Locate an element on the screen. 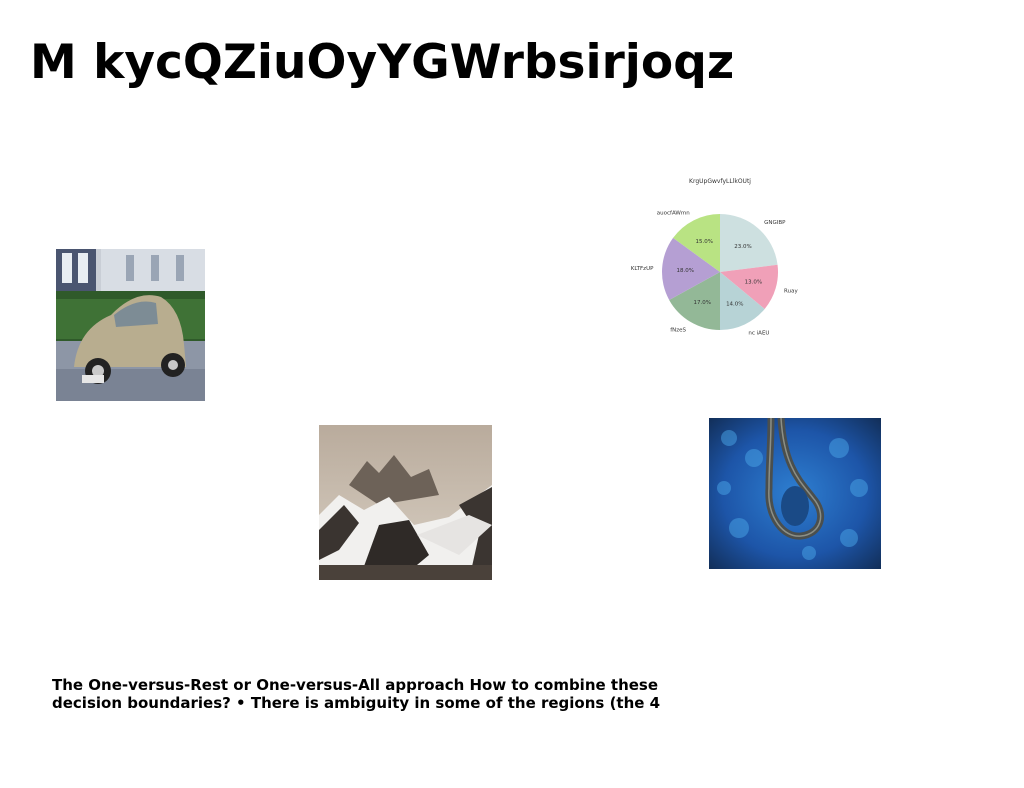  mountain-photo is located at coordinates (405, 502).